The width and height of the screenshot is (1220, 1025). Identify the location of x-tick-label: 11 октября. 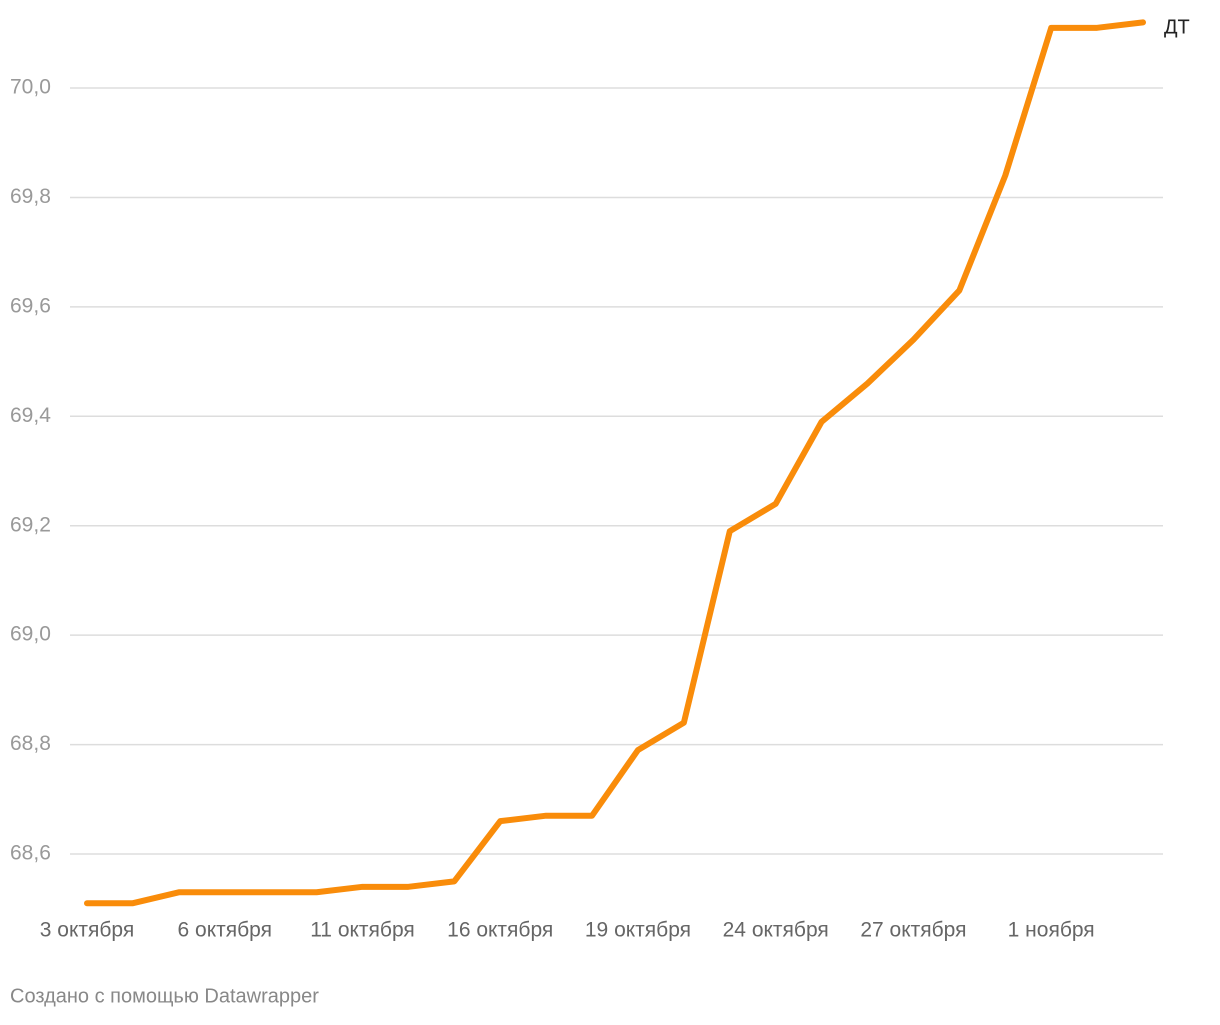
(362, 930).